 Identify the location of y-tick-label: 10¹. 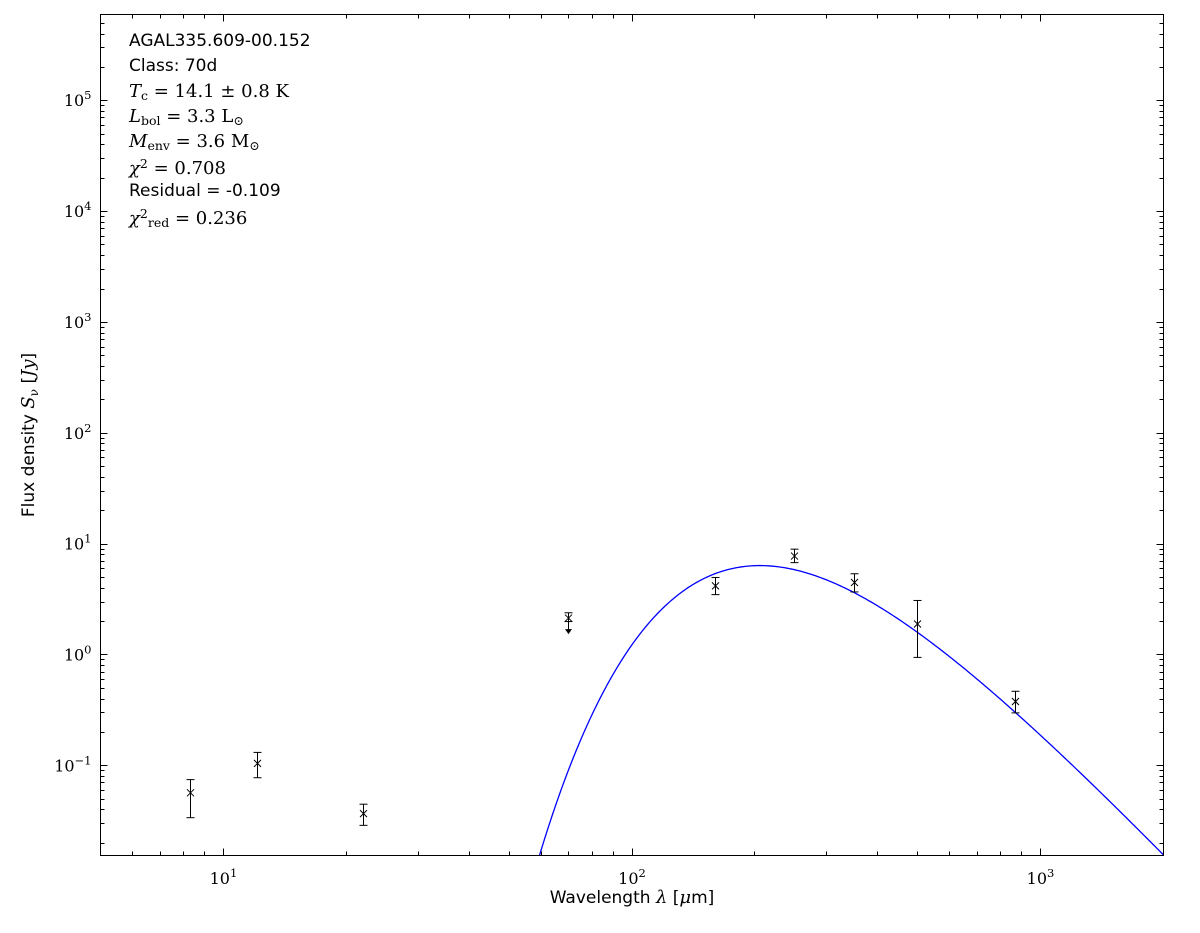
(78, 543).